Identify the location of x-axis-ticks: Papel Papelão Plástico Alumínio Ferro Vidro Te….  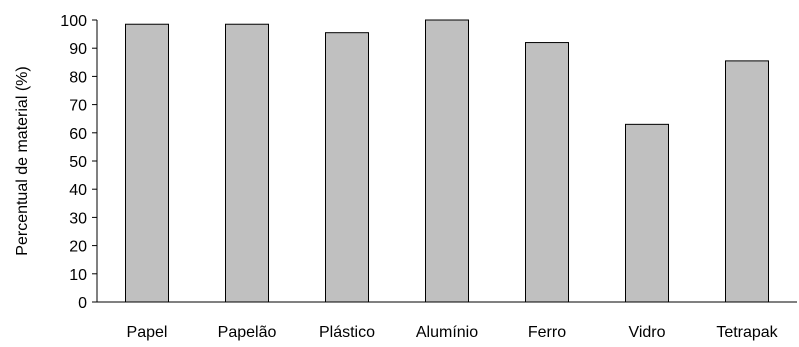
(453, 332).